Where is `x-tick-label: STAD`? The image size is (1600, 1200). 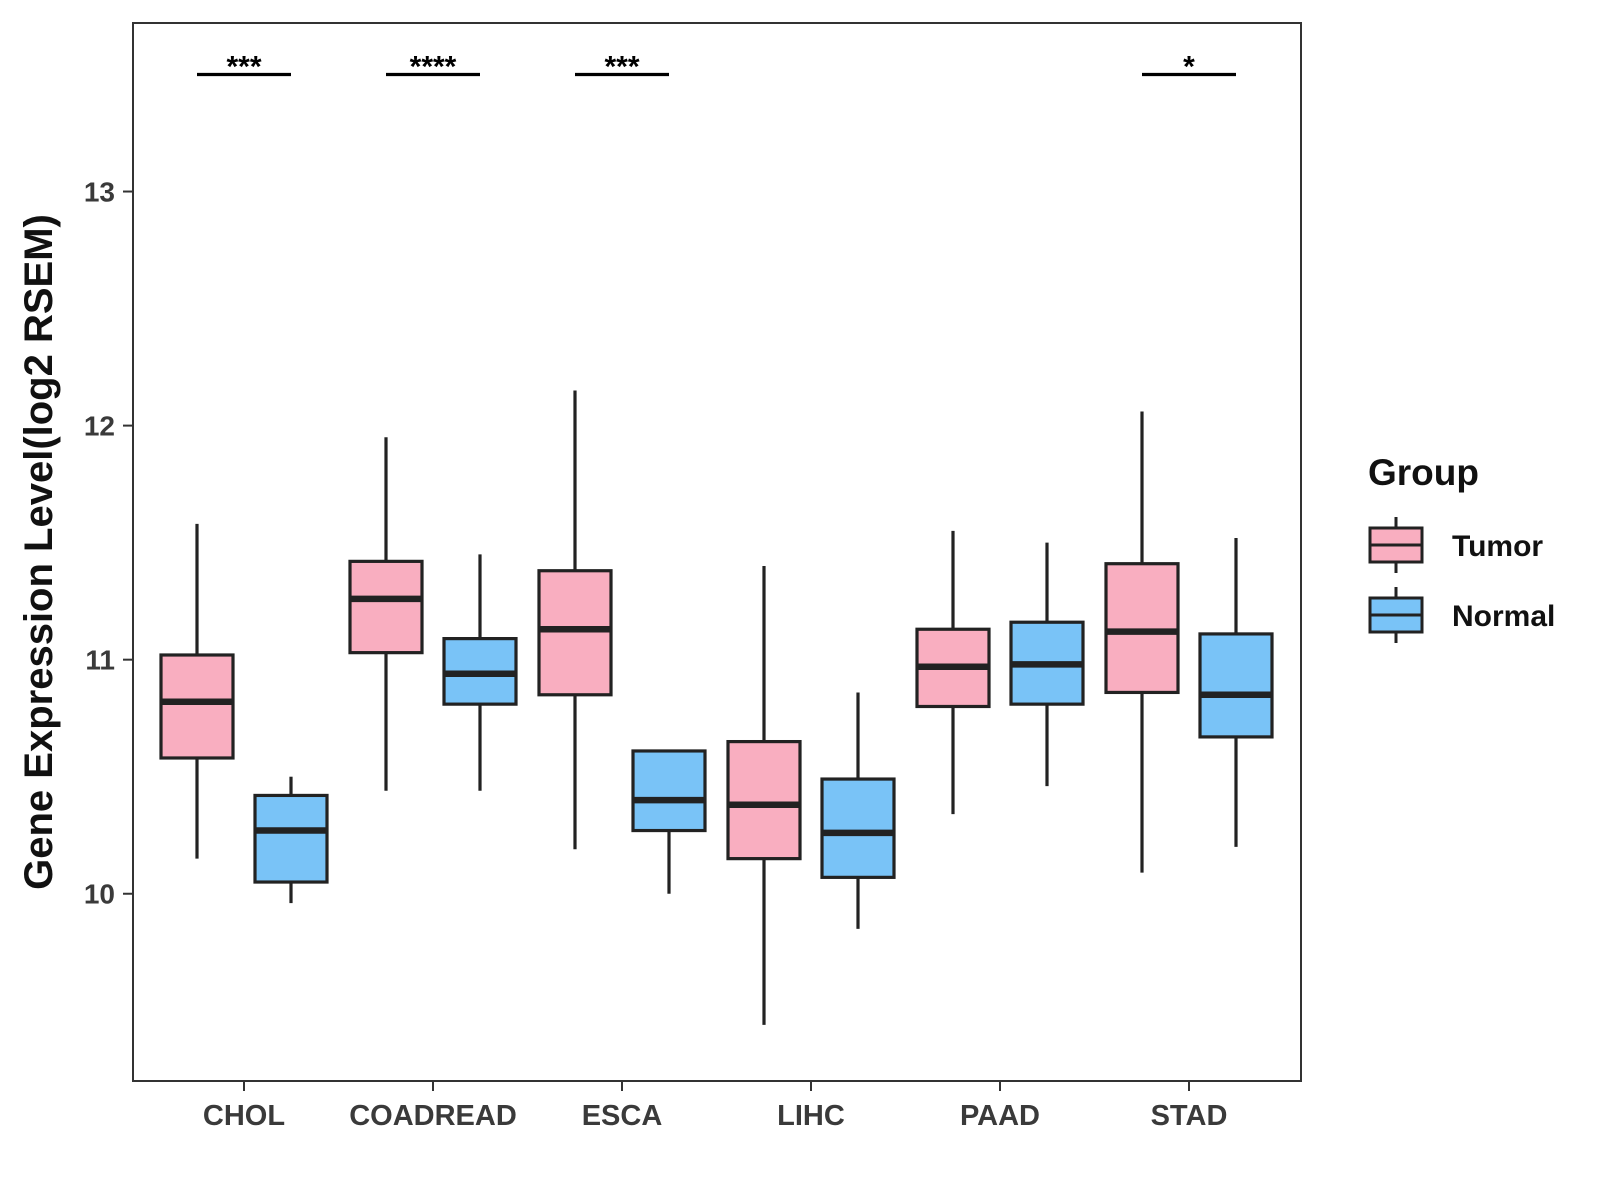
x-tick-label: STAD is located at coordinates (1189, 1116).